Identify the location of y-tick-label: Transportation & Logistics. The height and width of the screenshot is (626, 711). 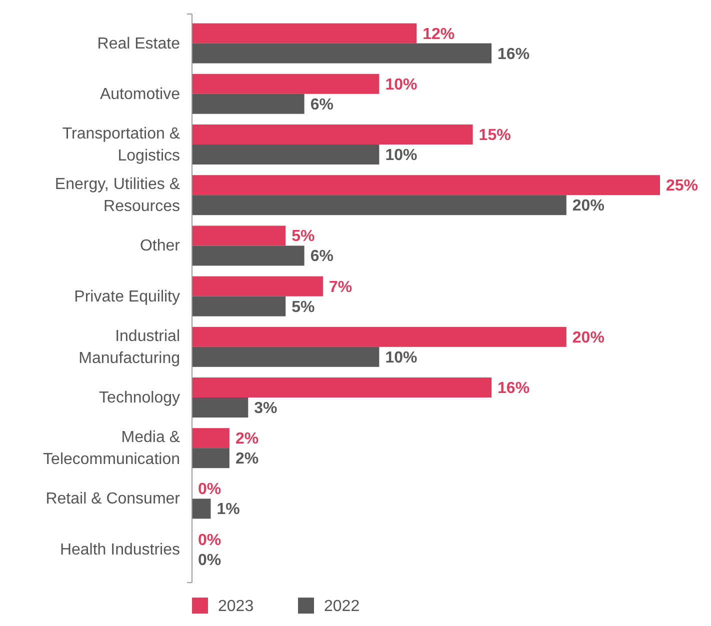
(121, 144).